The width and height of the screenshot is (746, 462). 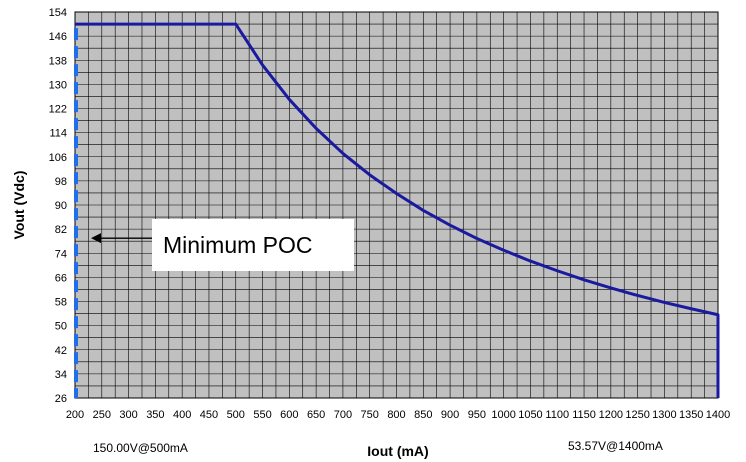 I want to click on x-tick-label: 1350, so click(x=691, y=415).